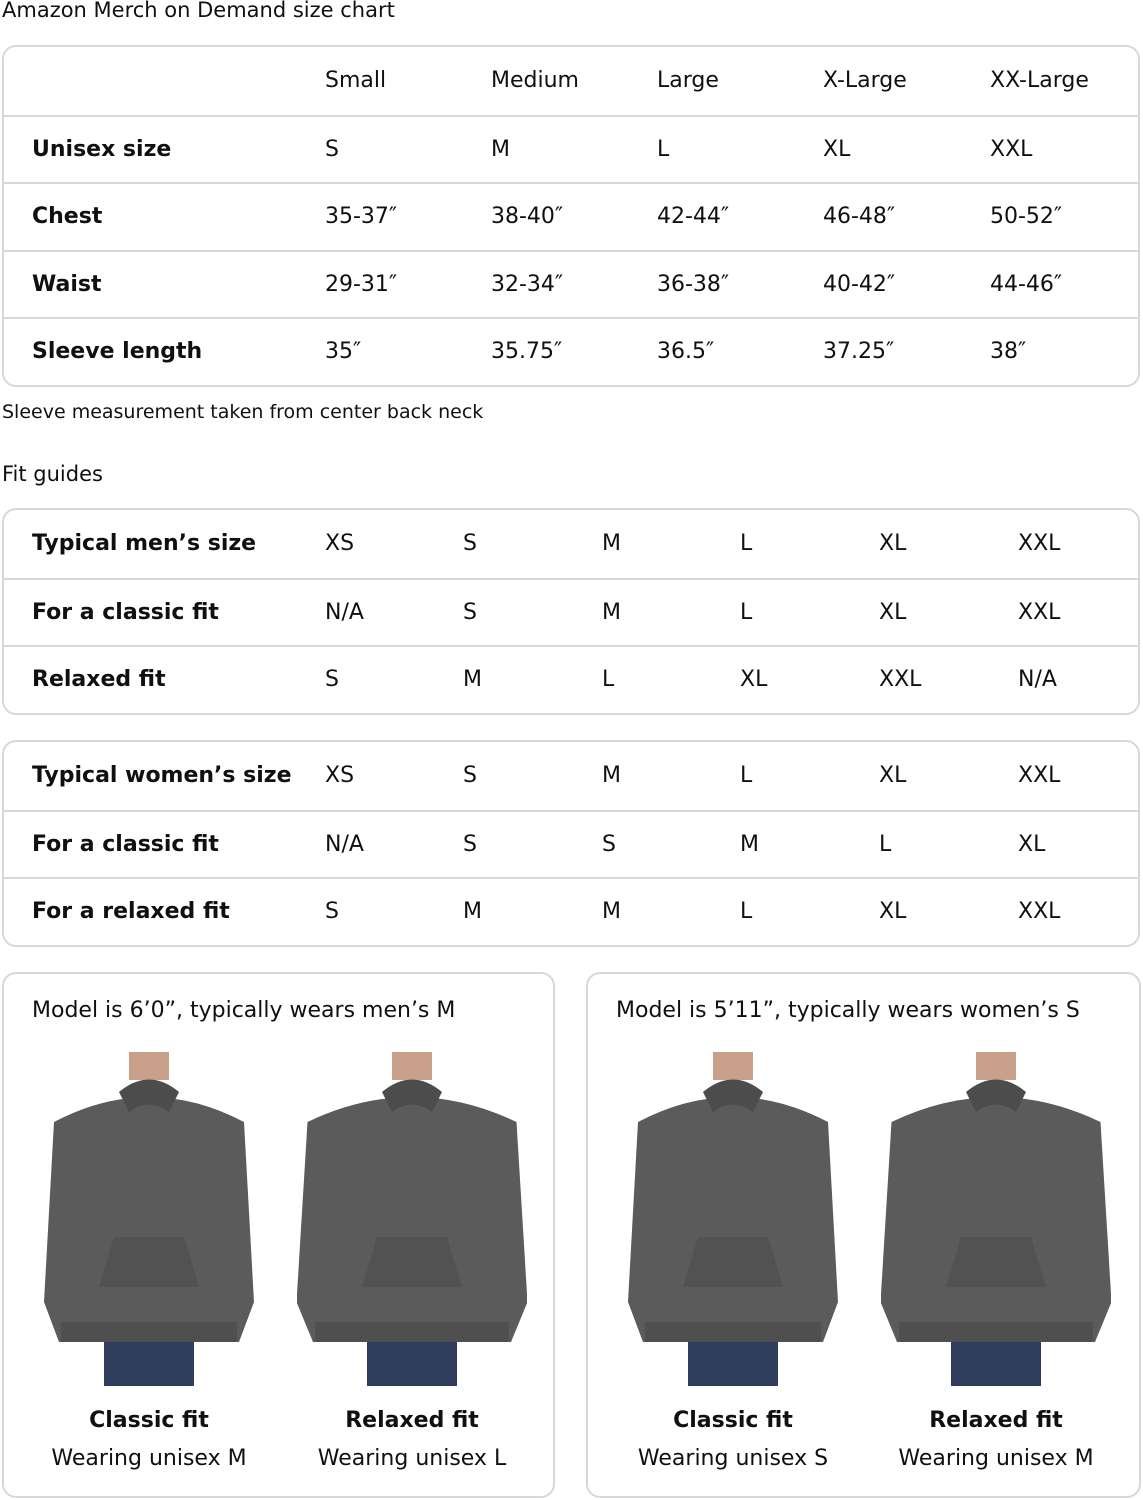  Describe the element at coordinates (1026, 284) in the screenshot. I see `table-cell: 44-46″` at that location.